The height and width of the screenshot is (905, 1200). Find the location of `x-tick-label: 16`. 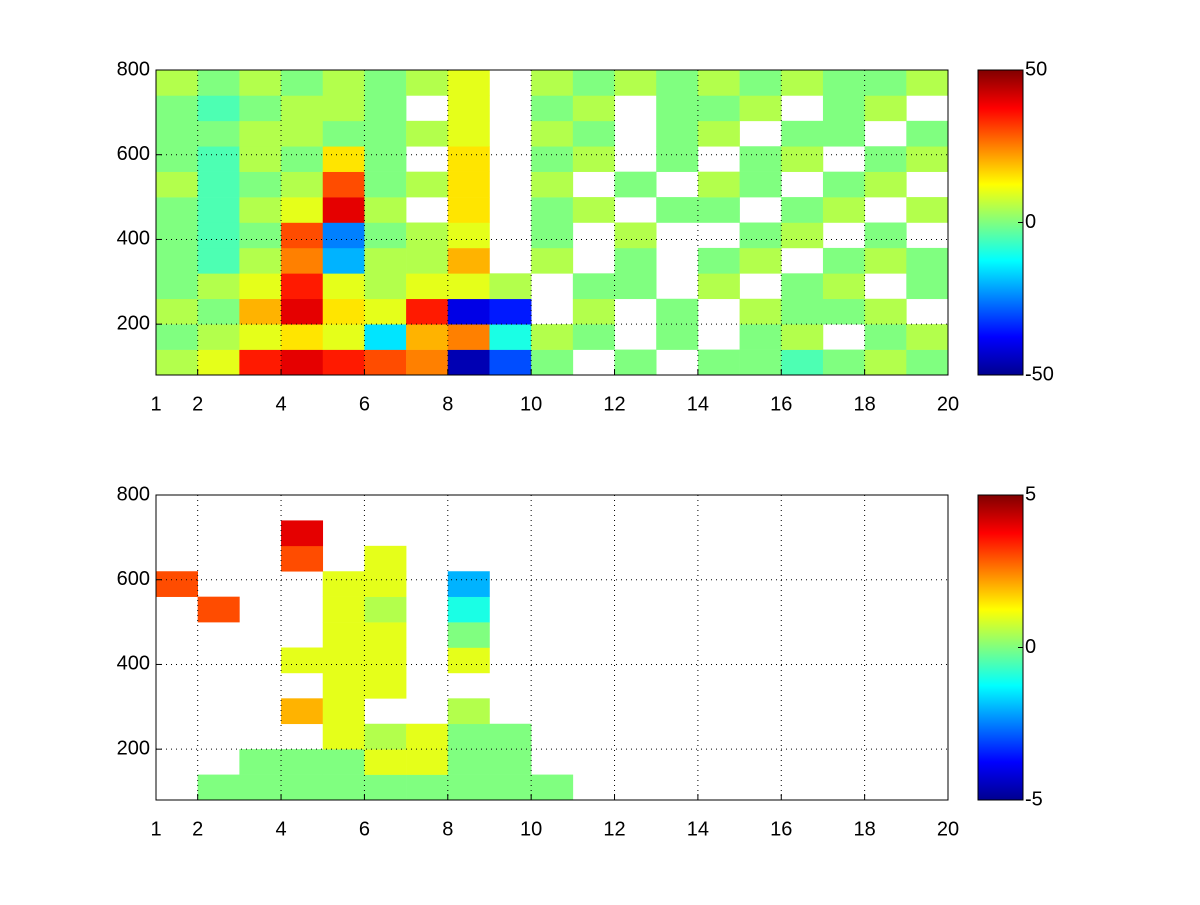

x-tick-label: 16 is located at coordinates (781, 829).